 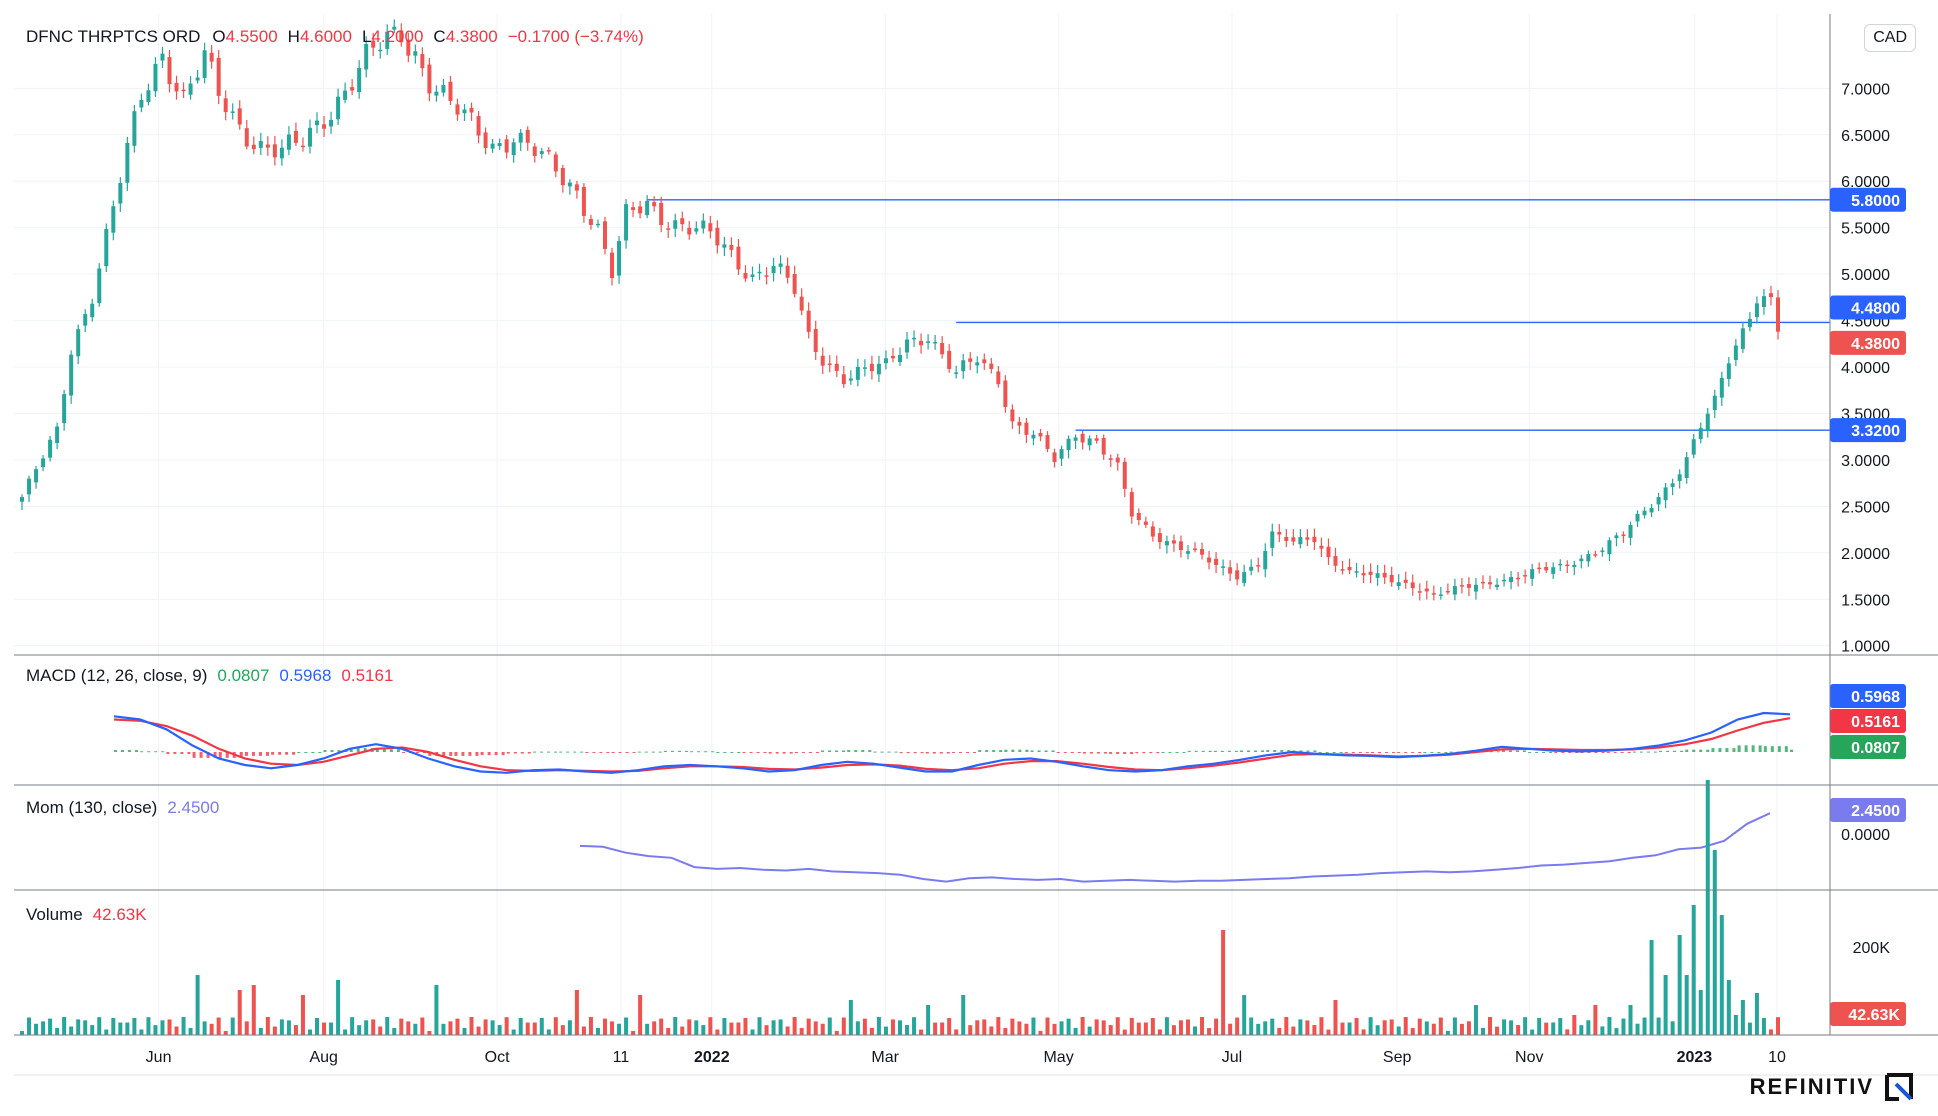 I want to click on close-label: C, so click(x=439, y=36).